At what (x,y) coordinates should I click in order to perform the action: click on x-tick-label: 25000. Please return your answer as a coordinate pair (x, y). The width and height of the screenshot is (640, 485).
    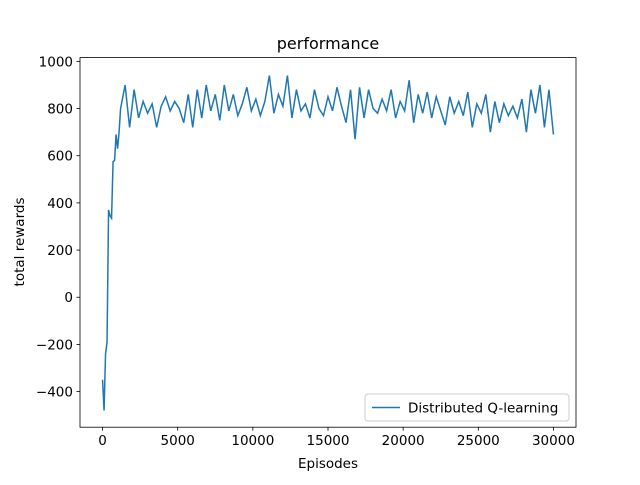
    Looking at the image, I should click on (478, 441).